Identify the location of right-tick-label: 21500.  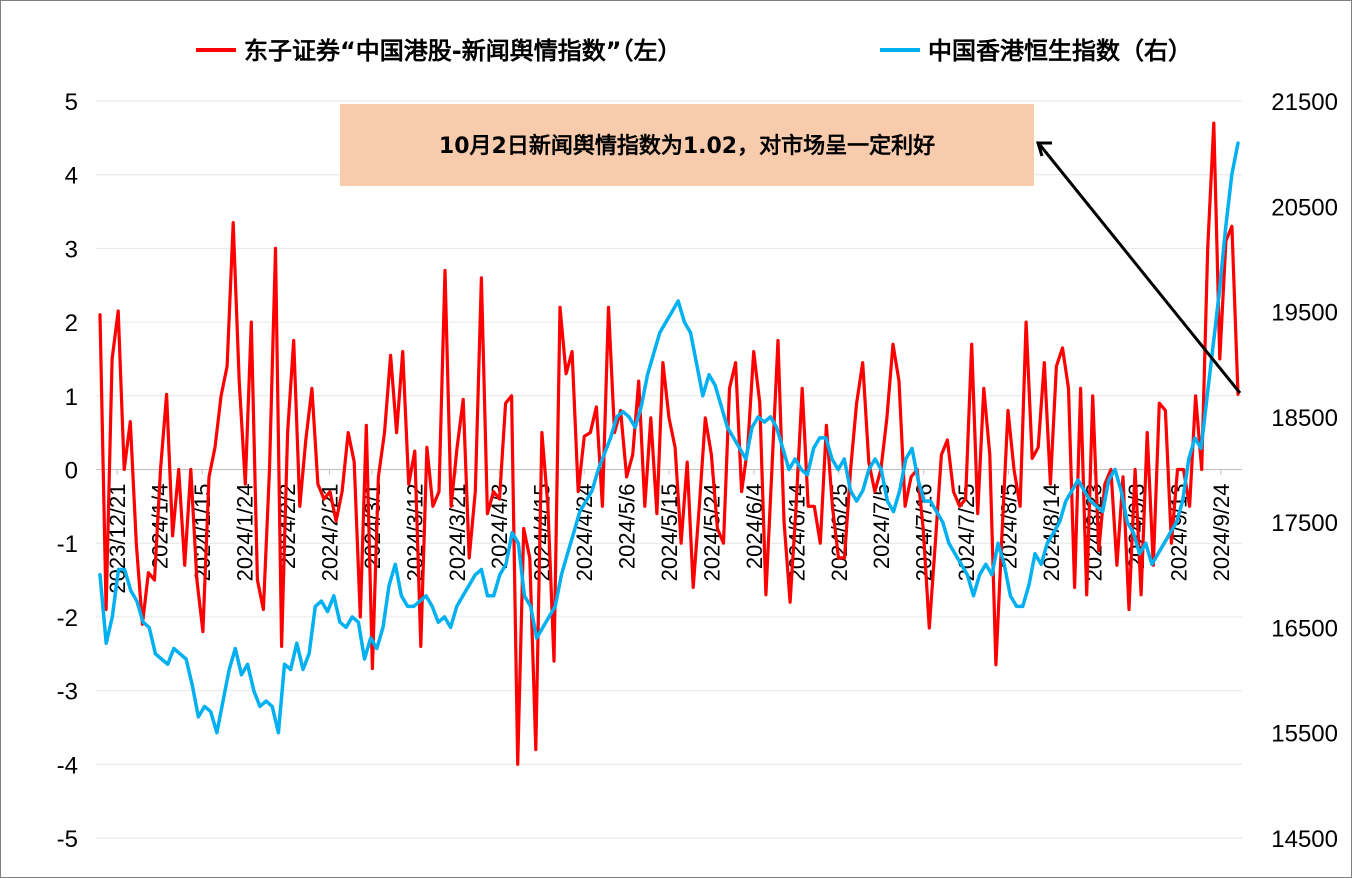
(1304, 102).